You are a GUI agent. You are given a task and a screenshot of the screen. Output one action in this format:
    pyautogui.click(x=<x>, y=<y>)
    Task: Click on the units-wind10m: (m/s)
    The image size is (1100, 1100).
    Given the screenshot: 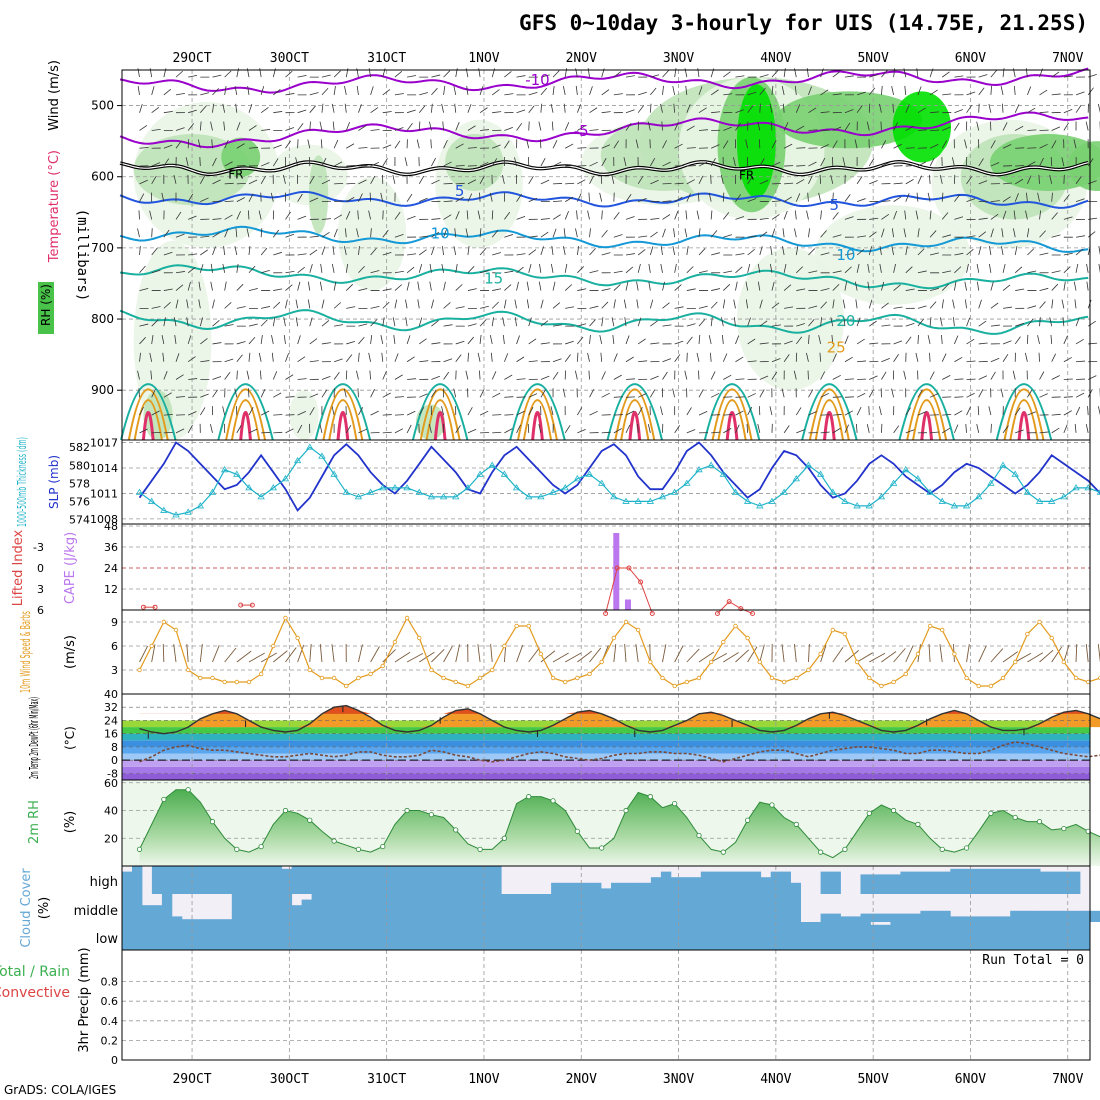 What is the action you would take?
    pyautogui.click(x=70, y=652)
    